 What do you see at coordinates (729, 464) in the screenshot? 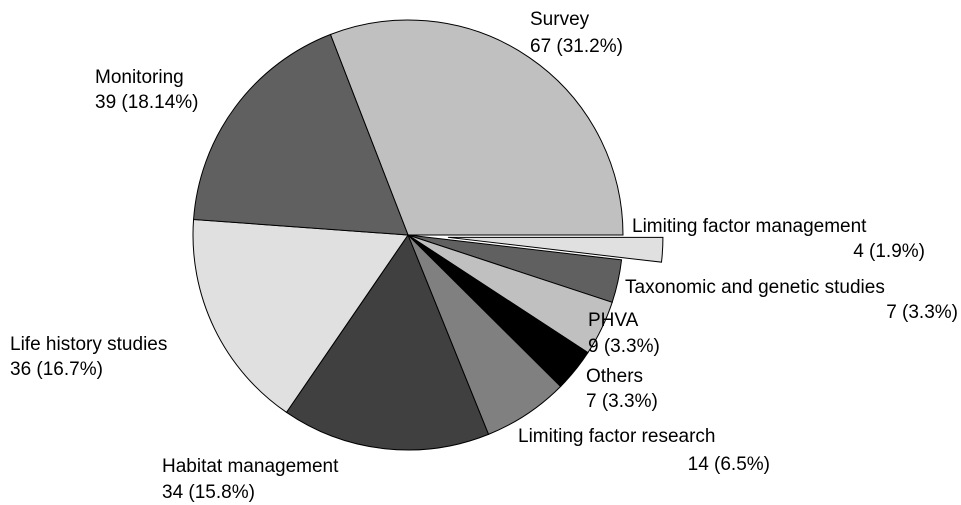
I see `slice-value-label: 14 (6.5%)` at bounding box center [729, 464].